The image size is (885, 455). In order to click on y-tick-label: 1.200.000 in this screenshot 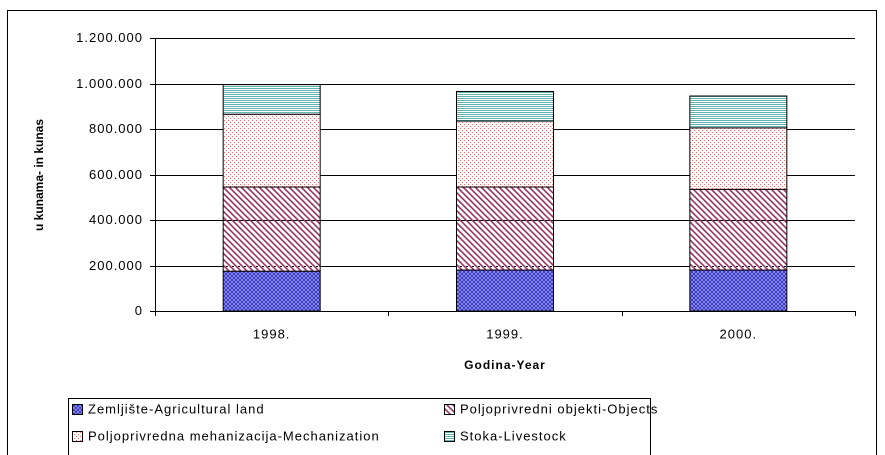, I will do `click(109, 37)`.